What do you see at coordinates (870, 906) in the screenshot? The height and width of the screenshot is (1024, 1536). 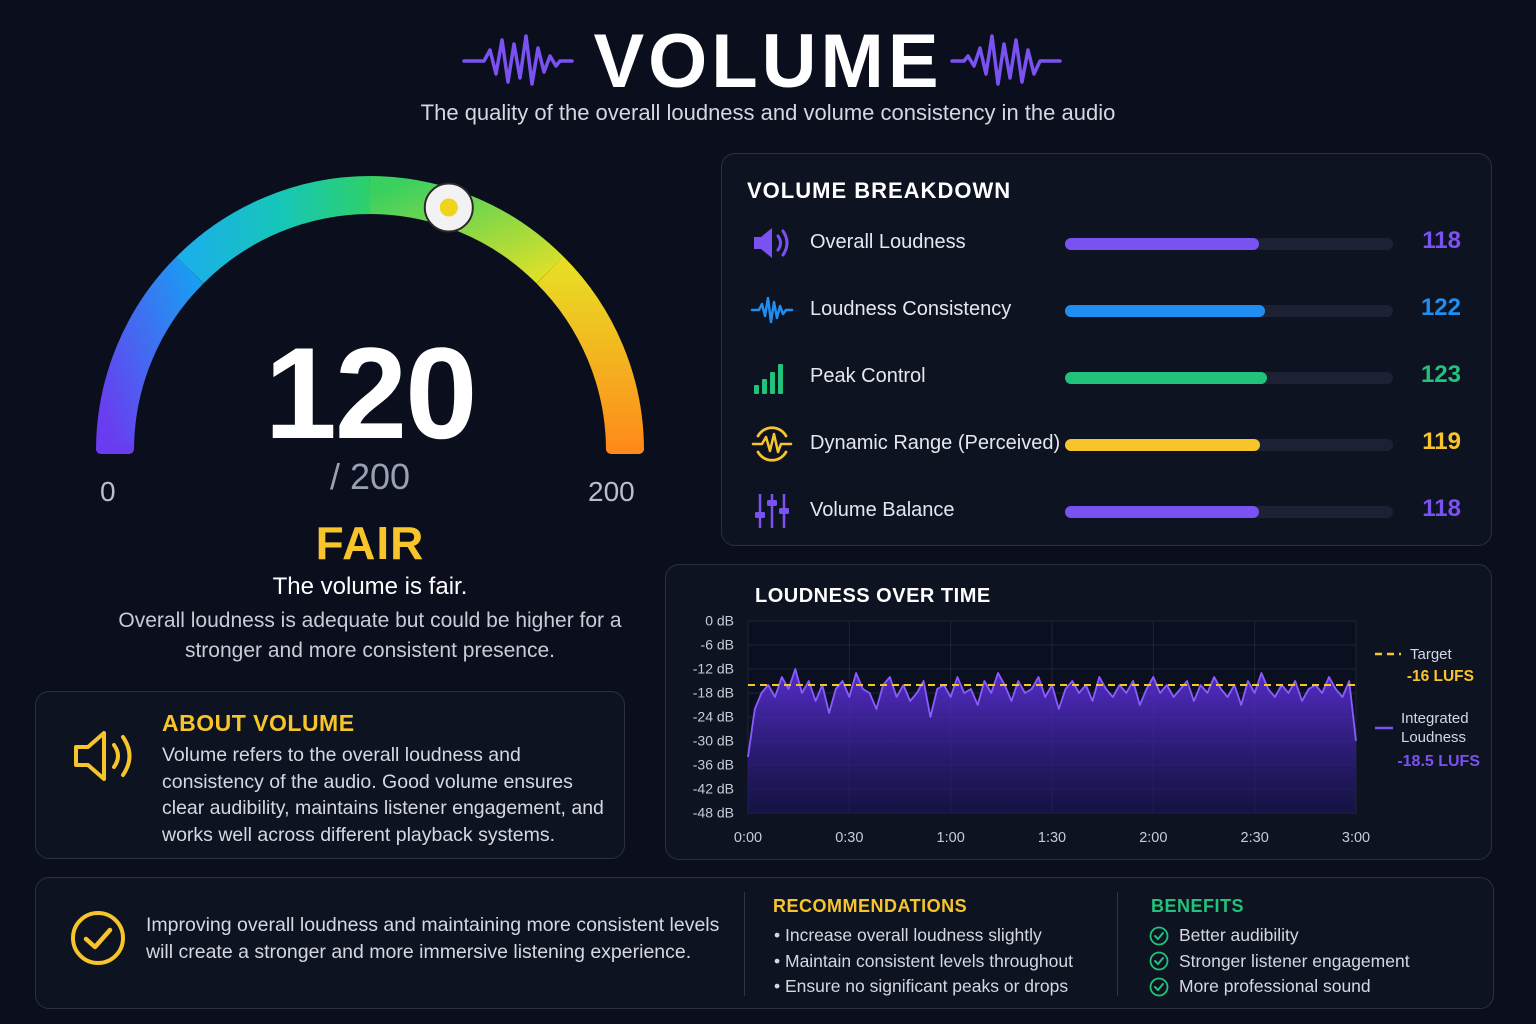 I see `recommendations-title: RECOMMENDATIONS` at bounding box center [870, 906].